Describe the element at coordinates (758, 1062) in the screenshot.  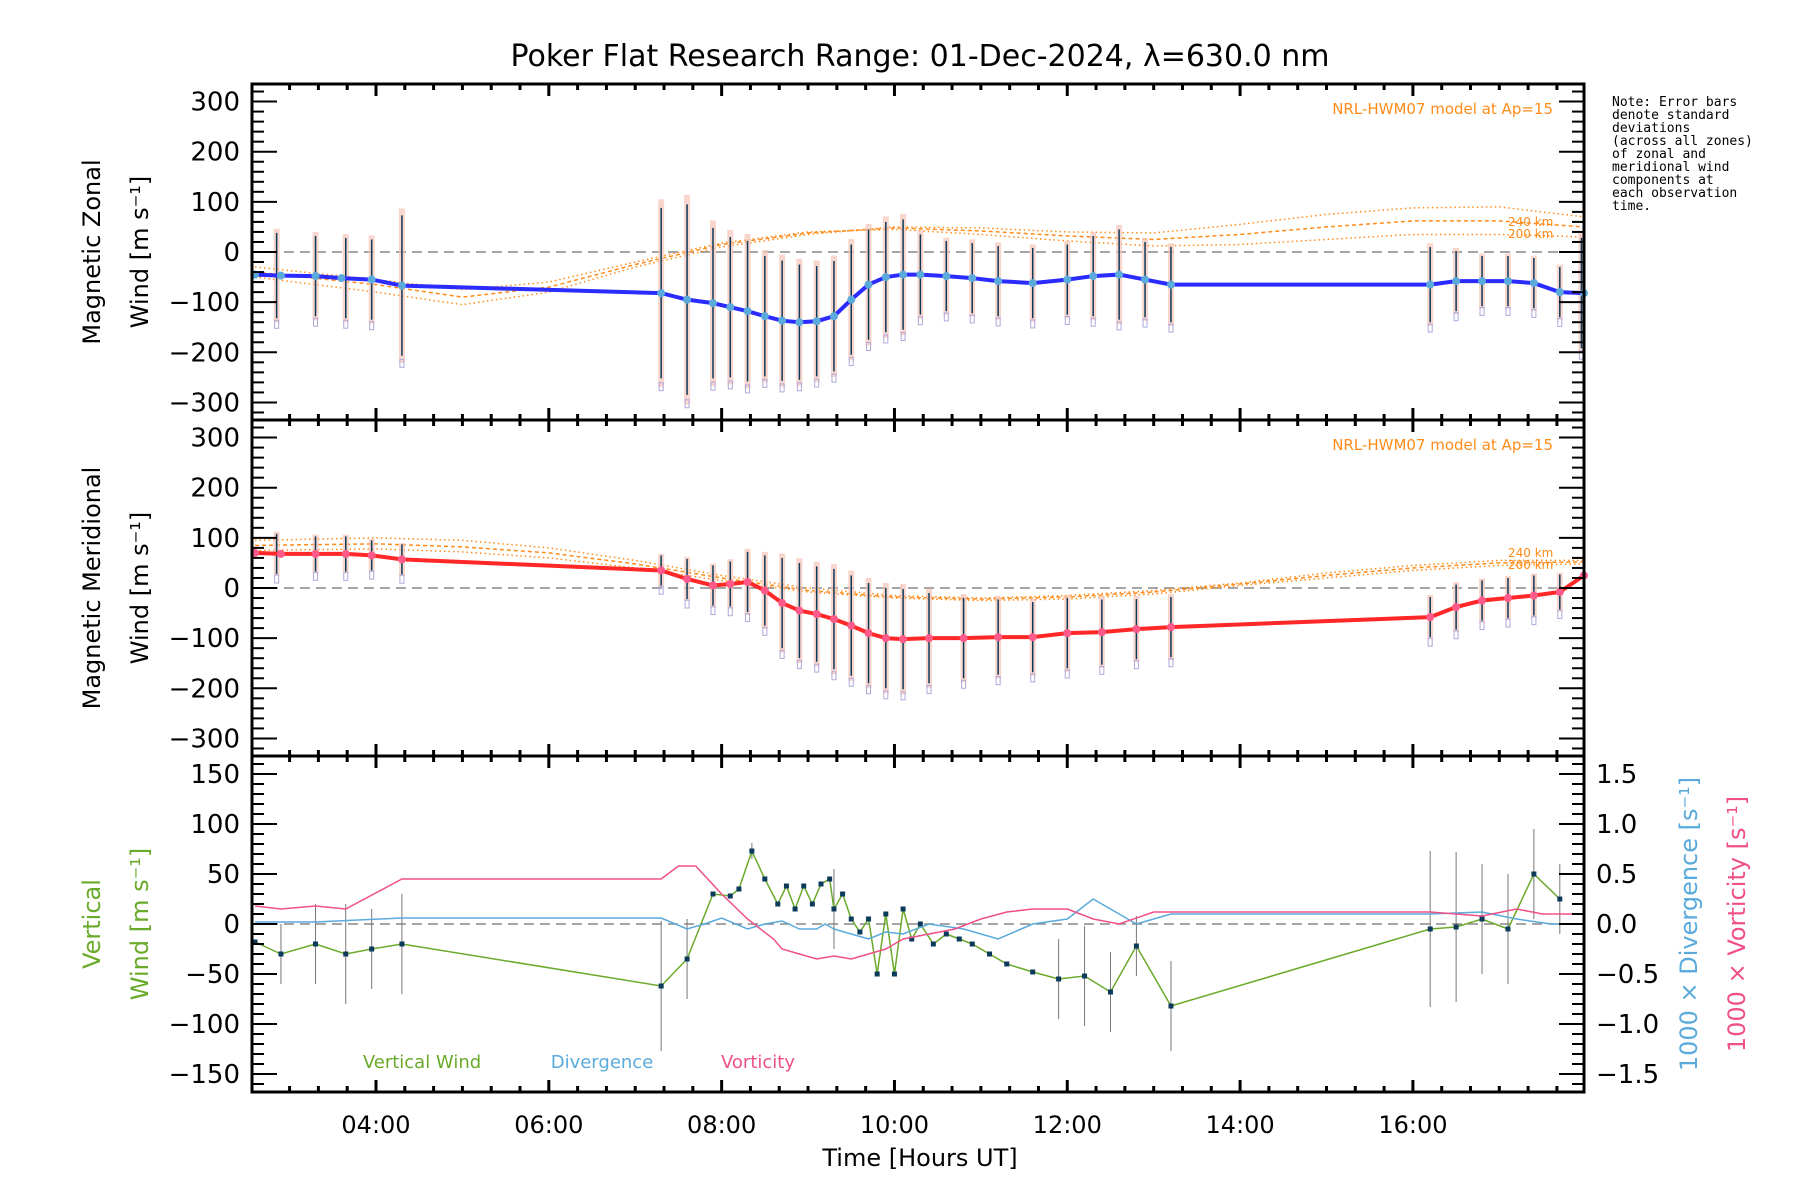
I see `legend-item-vorticity: Vorticity` at that location.